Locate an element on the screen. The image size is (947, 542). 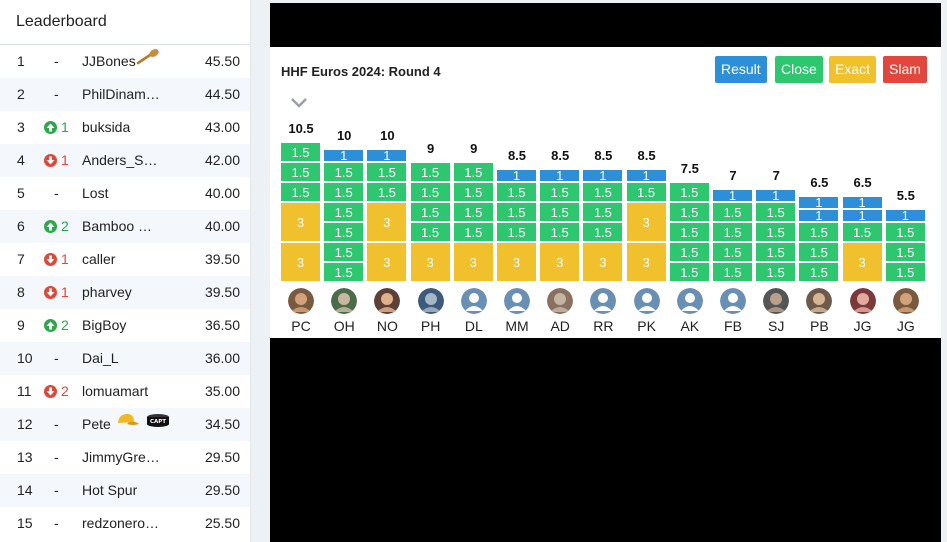
exact-button: Exact is located at coordinates (853, 69).